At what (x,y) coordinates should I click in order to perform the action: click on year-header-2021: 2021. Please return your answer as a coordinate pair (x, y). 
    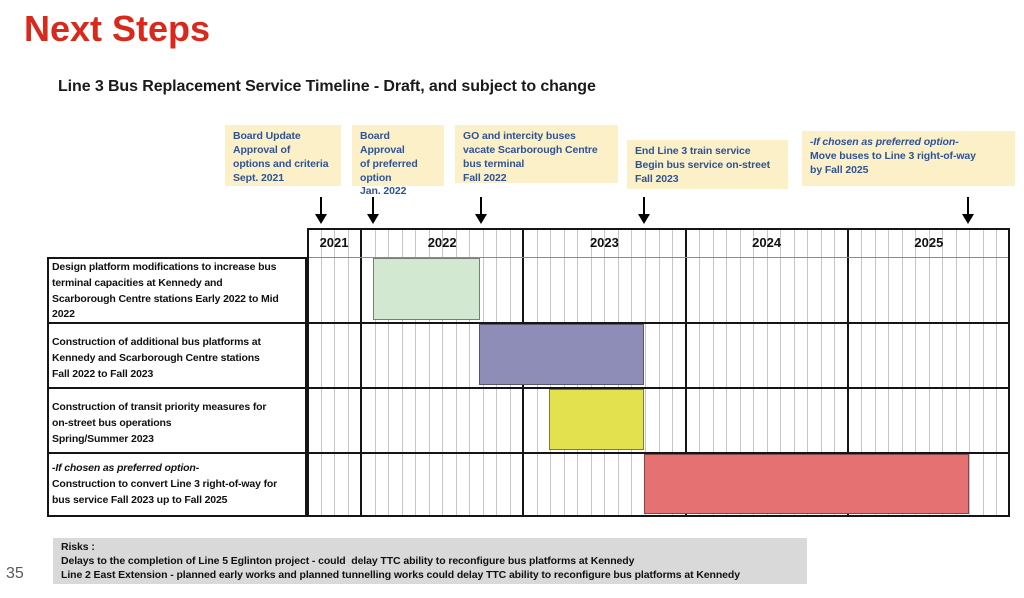
    Looking at the image, I should click on (334, 242).